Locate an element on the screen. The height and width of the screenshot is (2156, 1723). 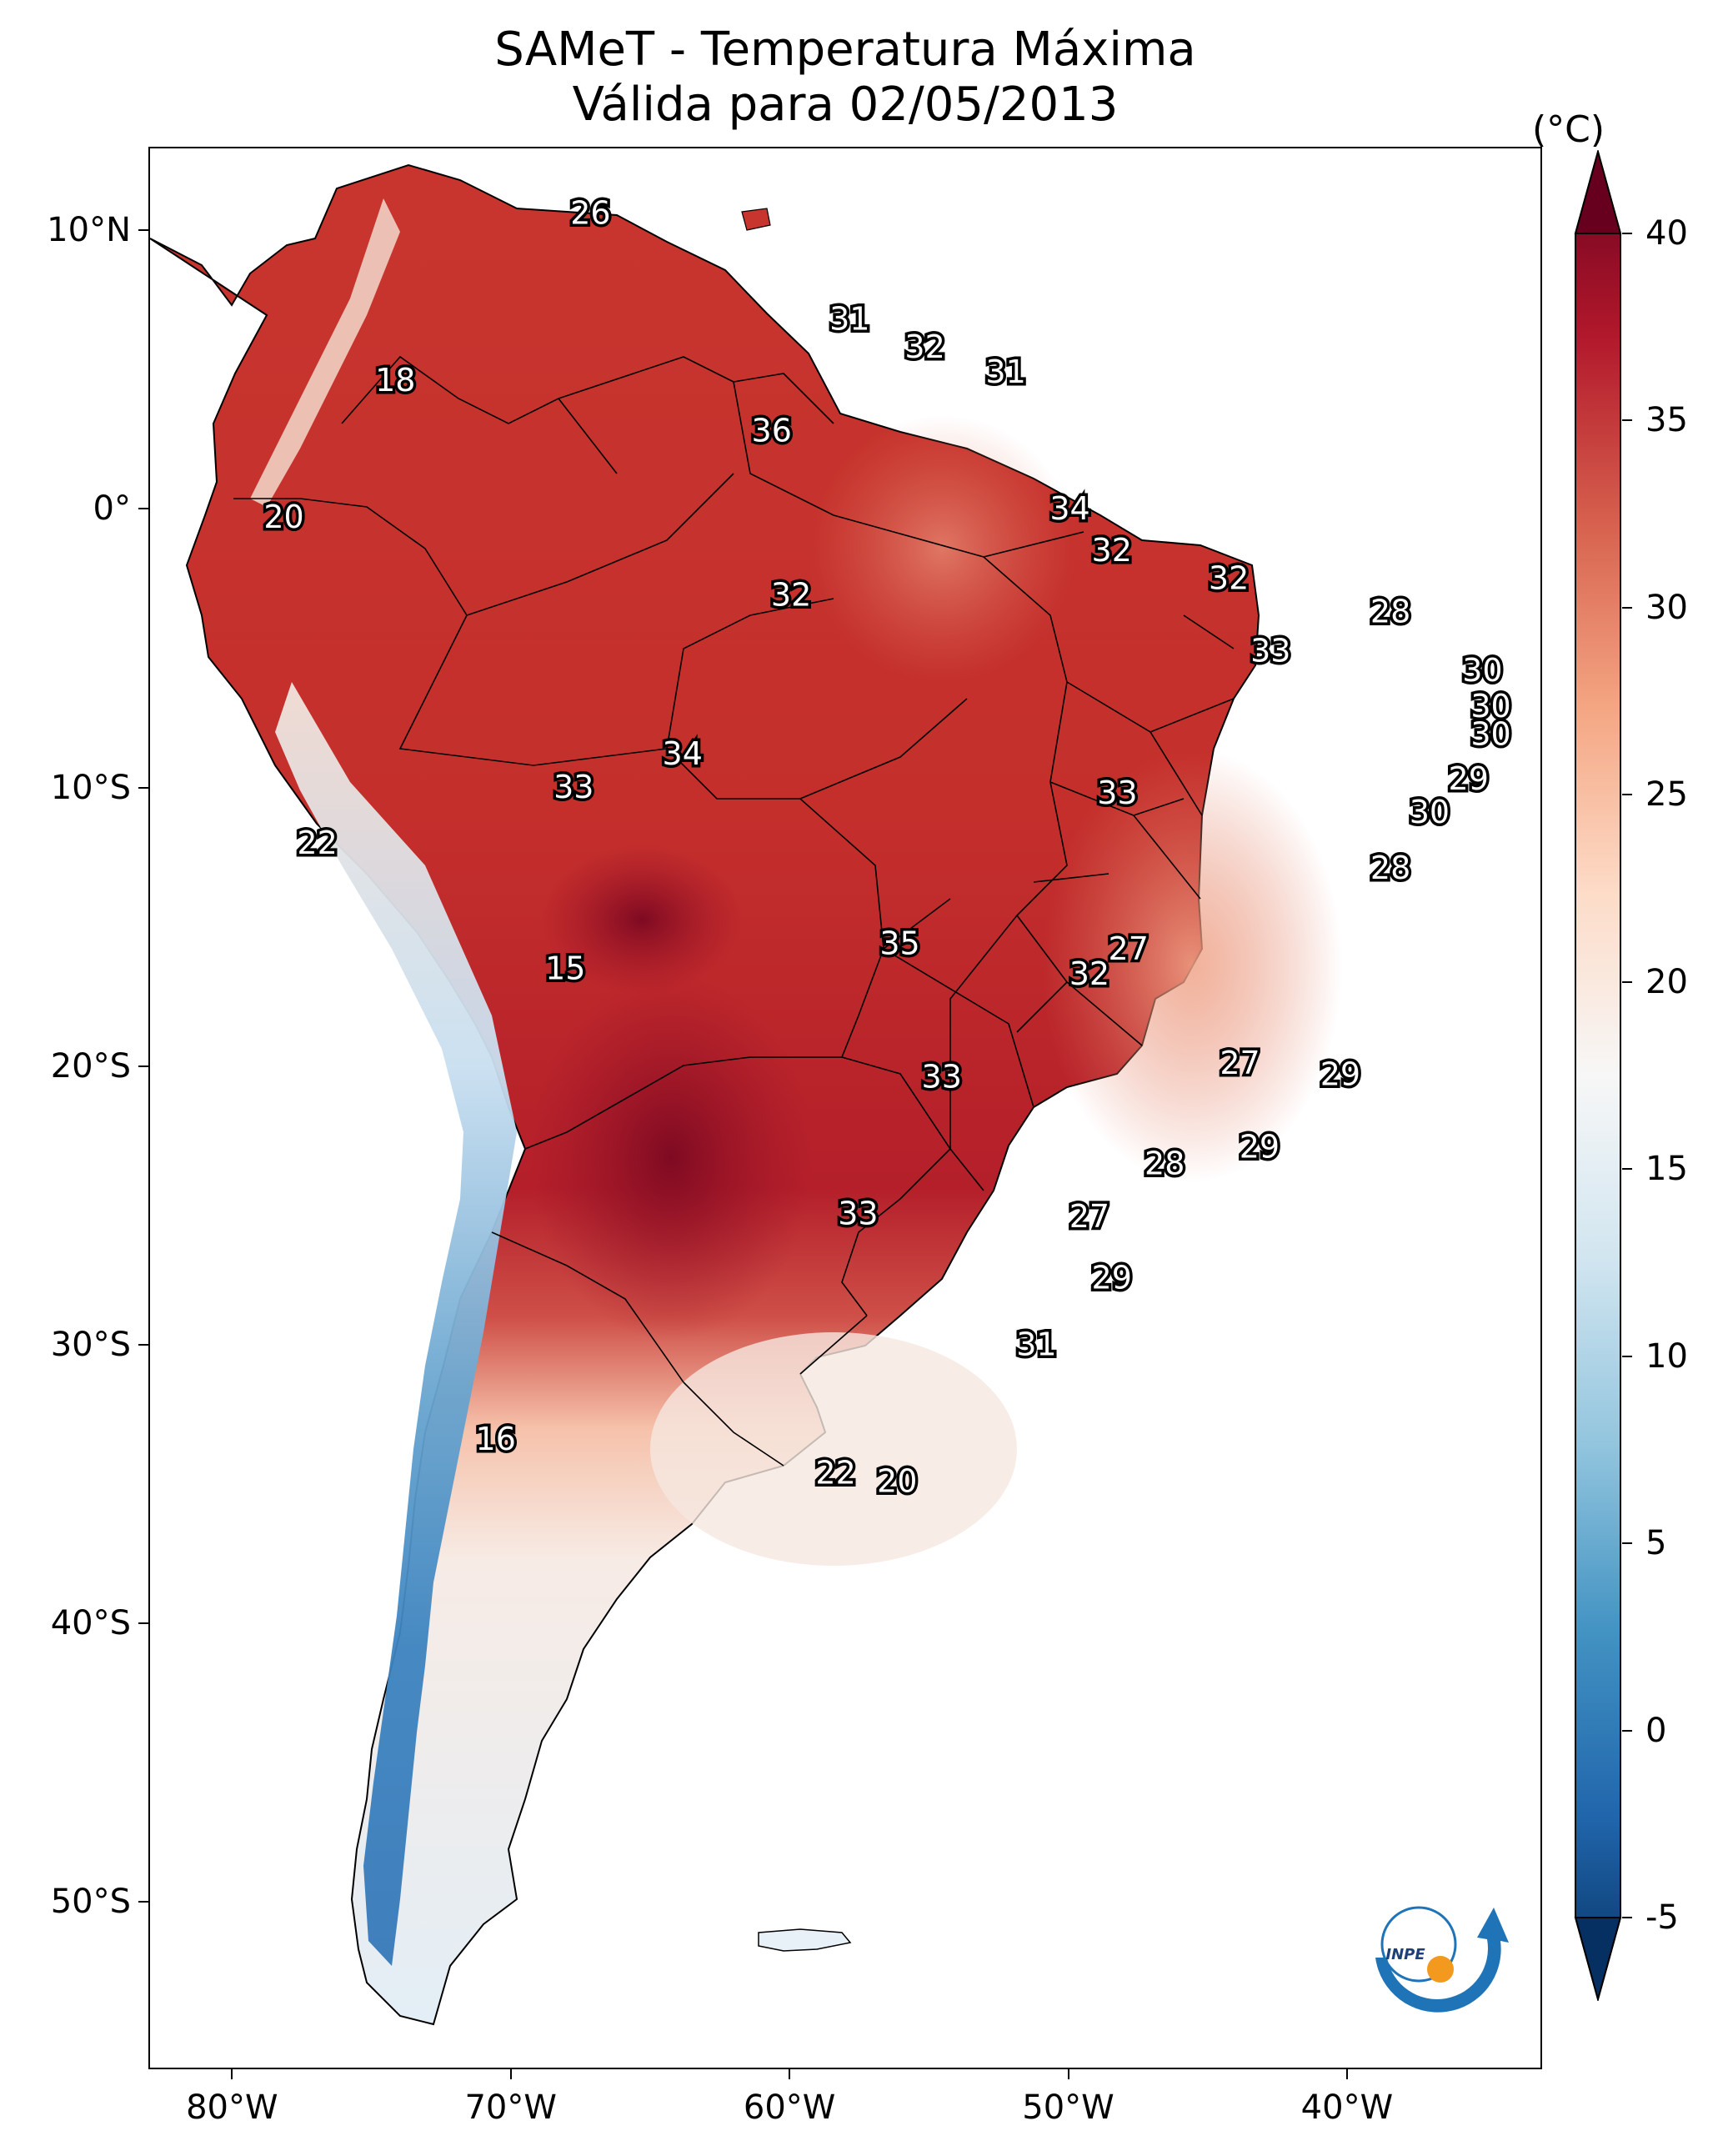
lat-tick-label: 20°S is located at coordinates (90, 1066).